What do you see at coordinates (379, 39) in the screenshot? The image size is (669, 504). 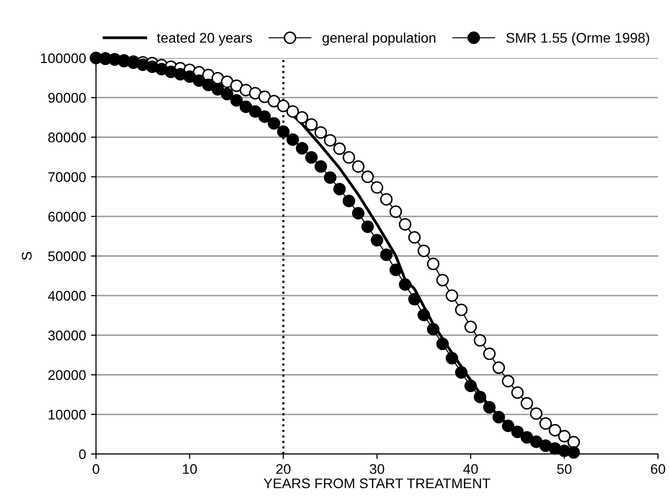 I see `legend-label: general population` at bounding box center [379, 39].